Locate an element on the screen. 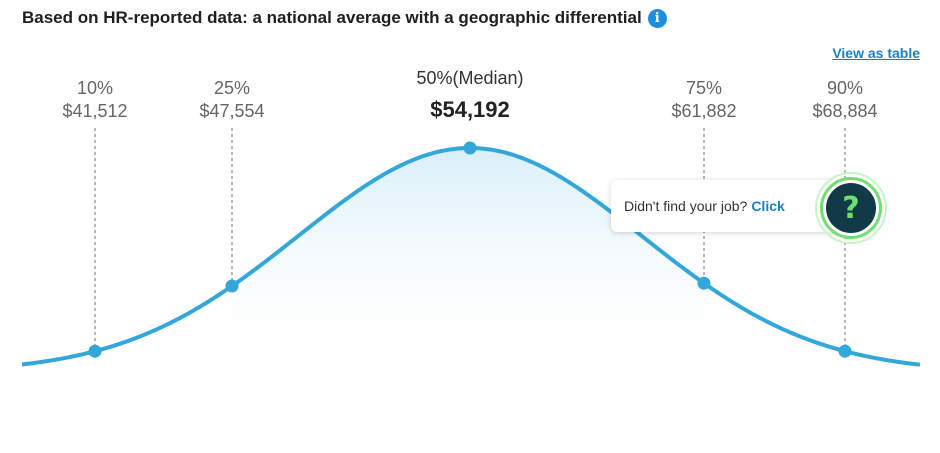 This screenshot has height=453, width=940. percentile-label-3: 75% is located at coordinates (704, 88).